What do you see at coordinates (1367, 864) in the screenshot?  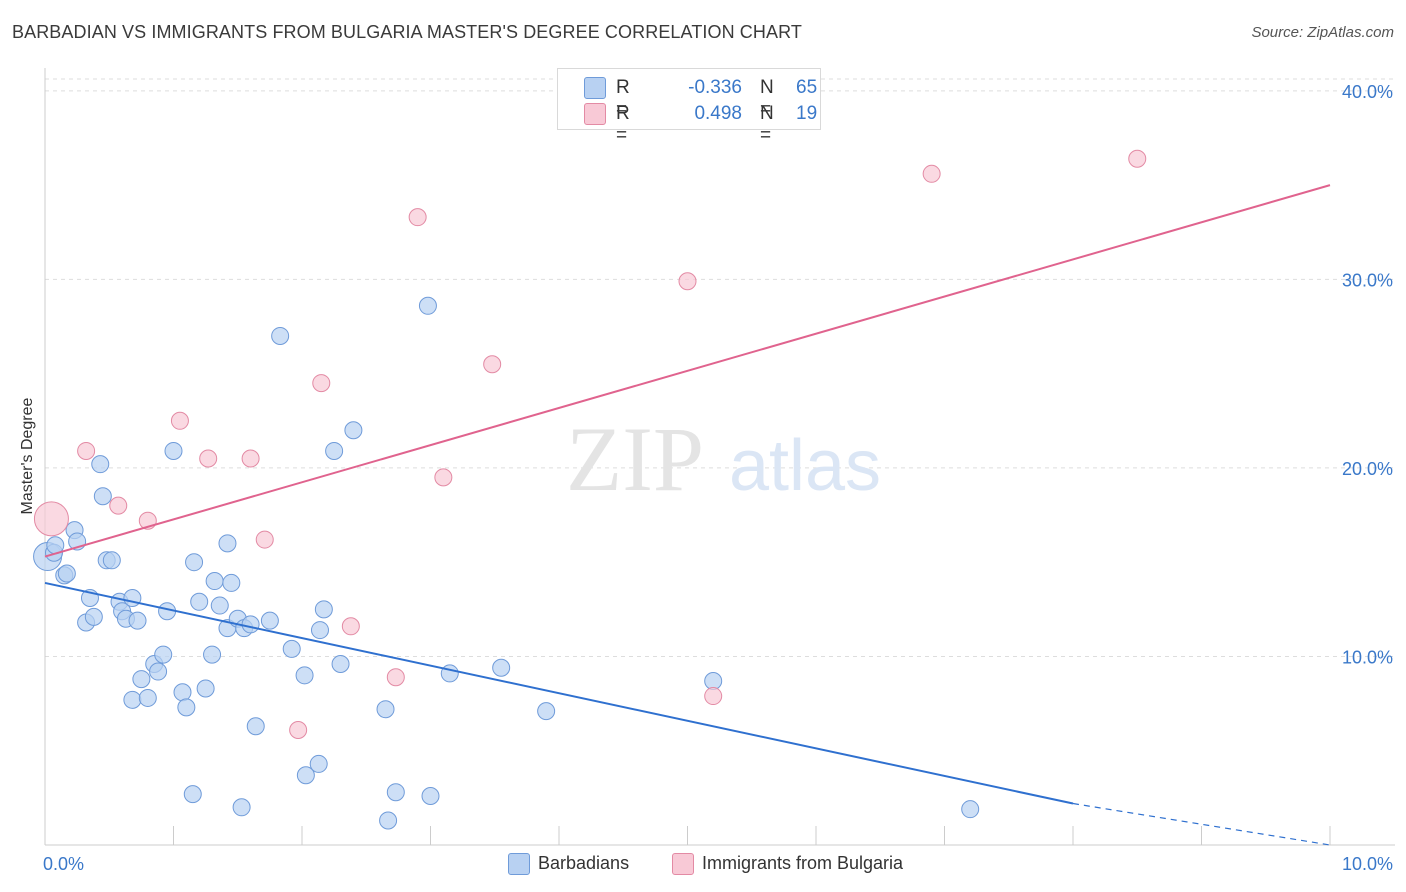 I see `x-tick-label: 10.0%` at bounding box center [1367, 864].